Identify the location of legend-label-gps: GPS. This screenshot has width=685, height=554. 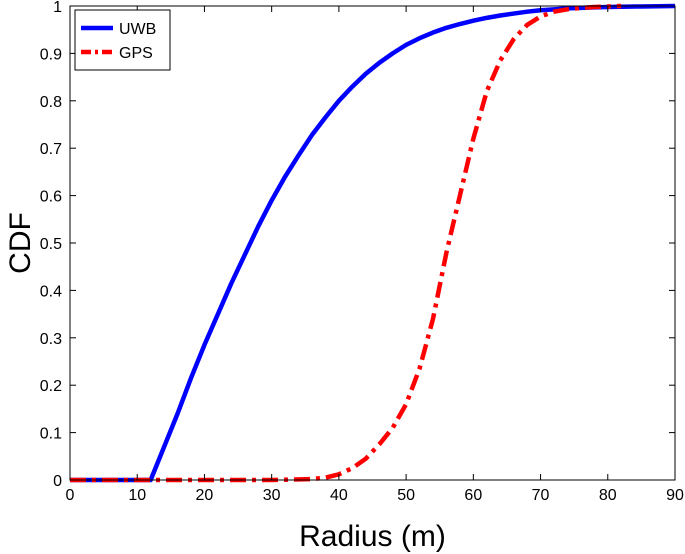
(136, 53).